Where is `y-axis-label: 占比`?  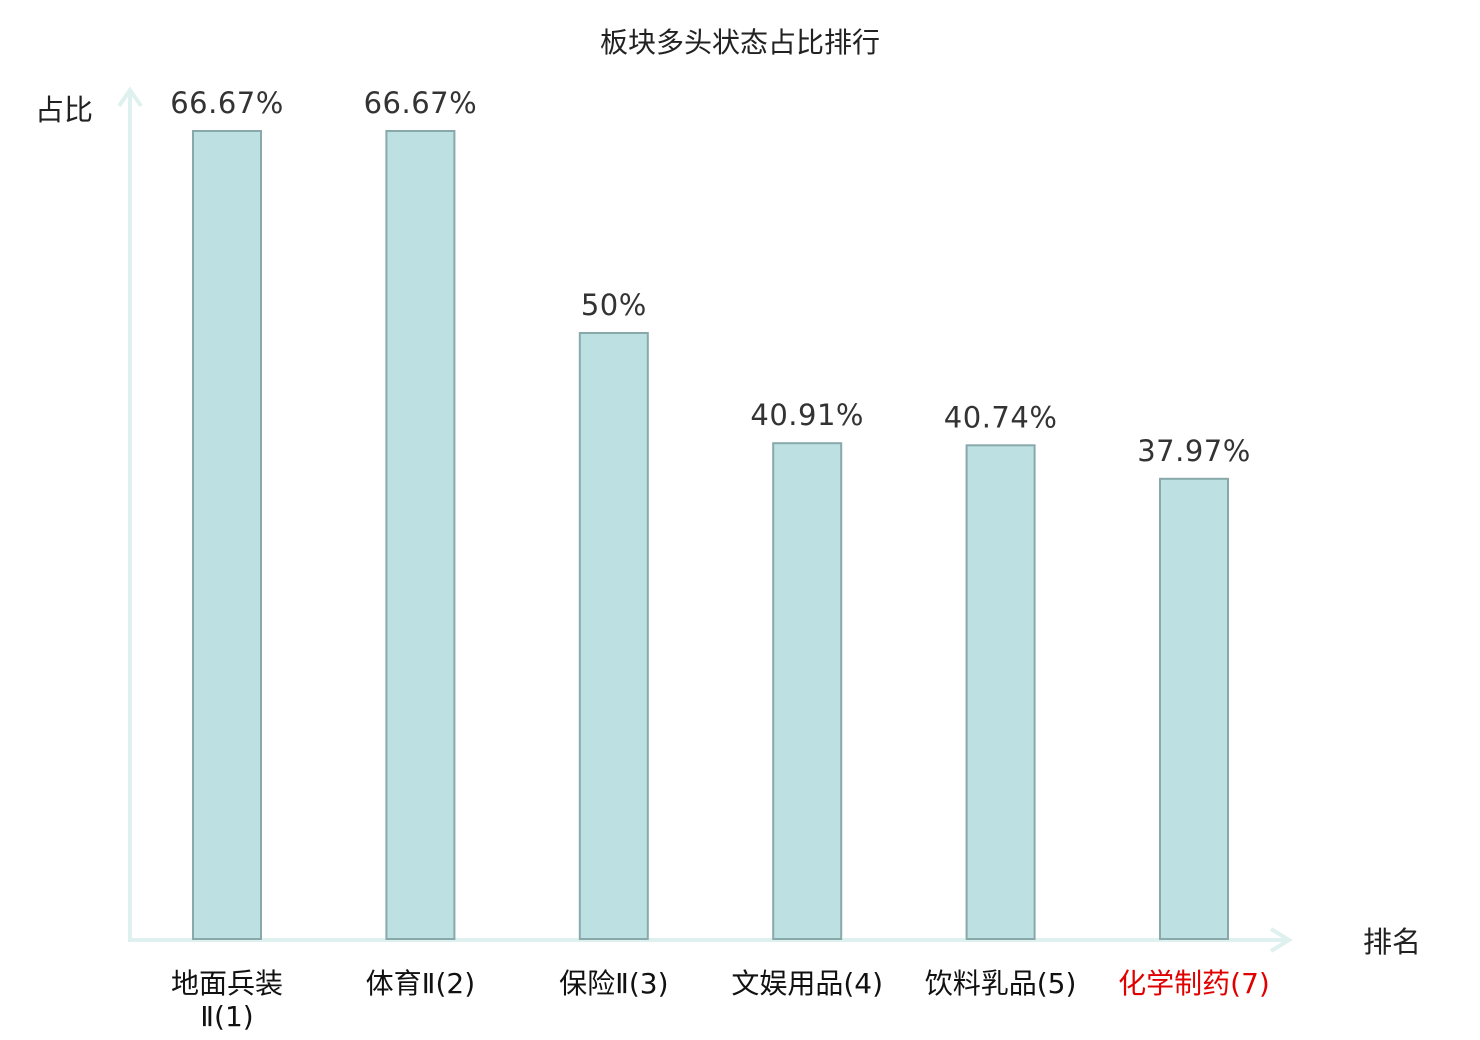
y-axis-label: 占比 is located at coordinates (64, 110).